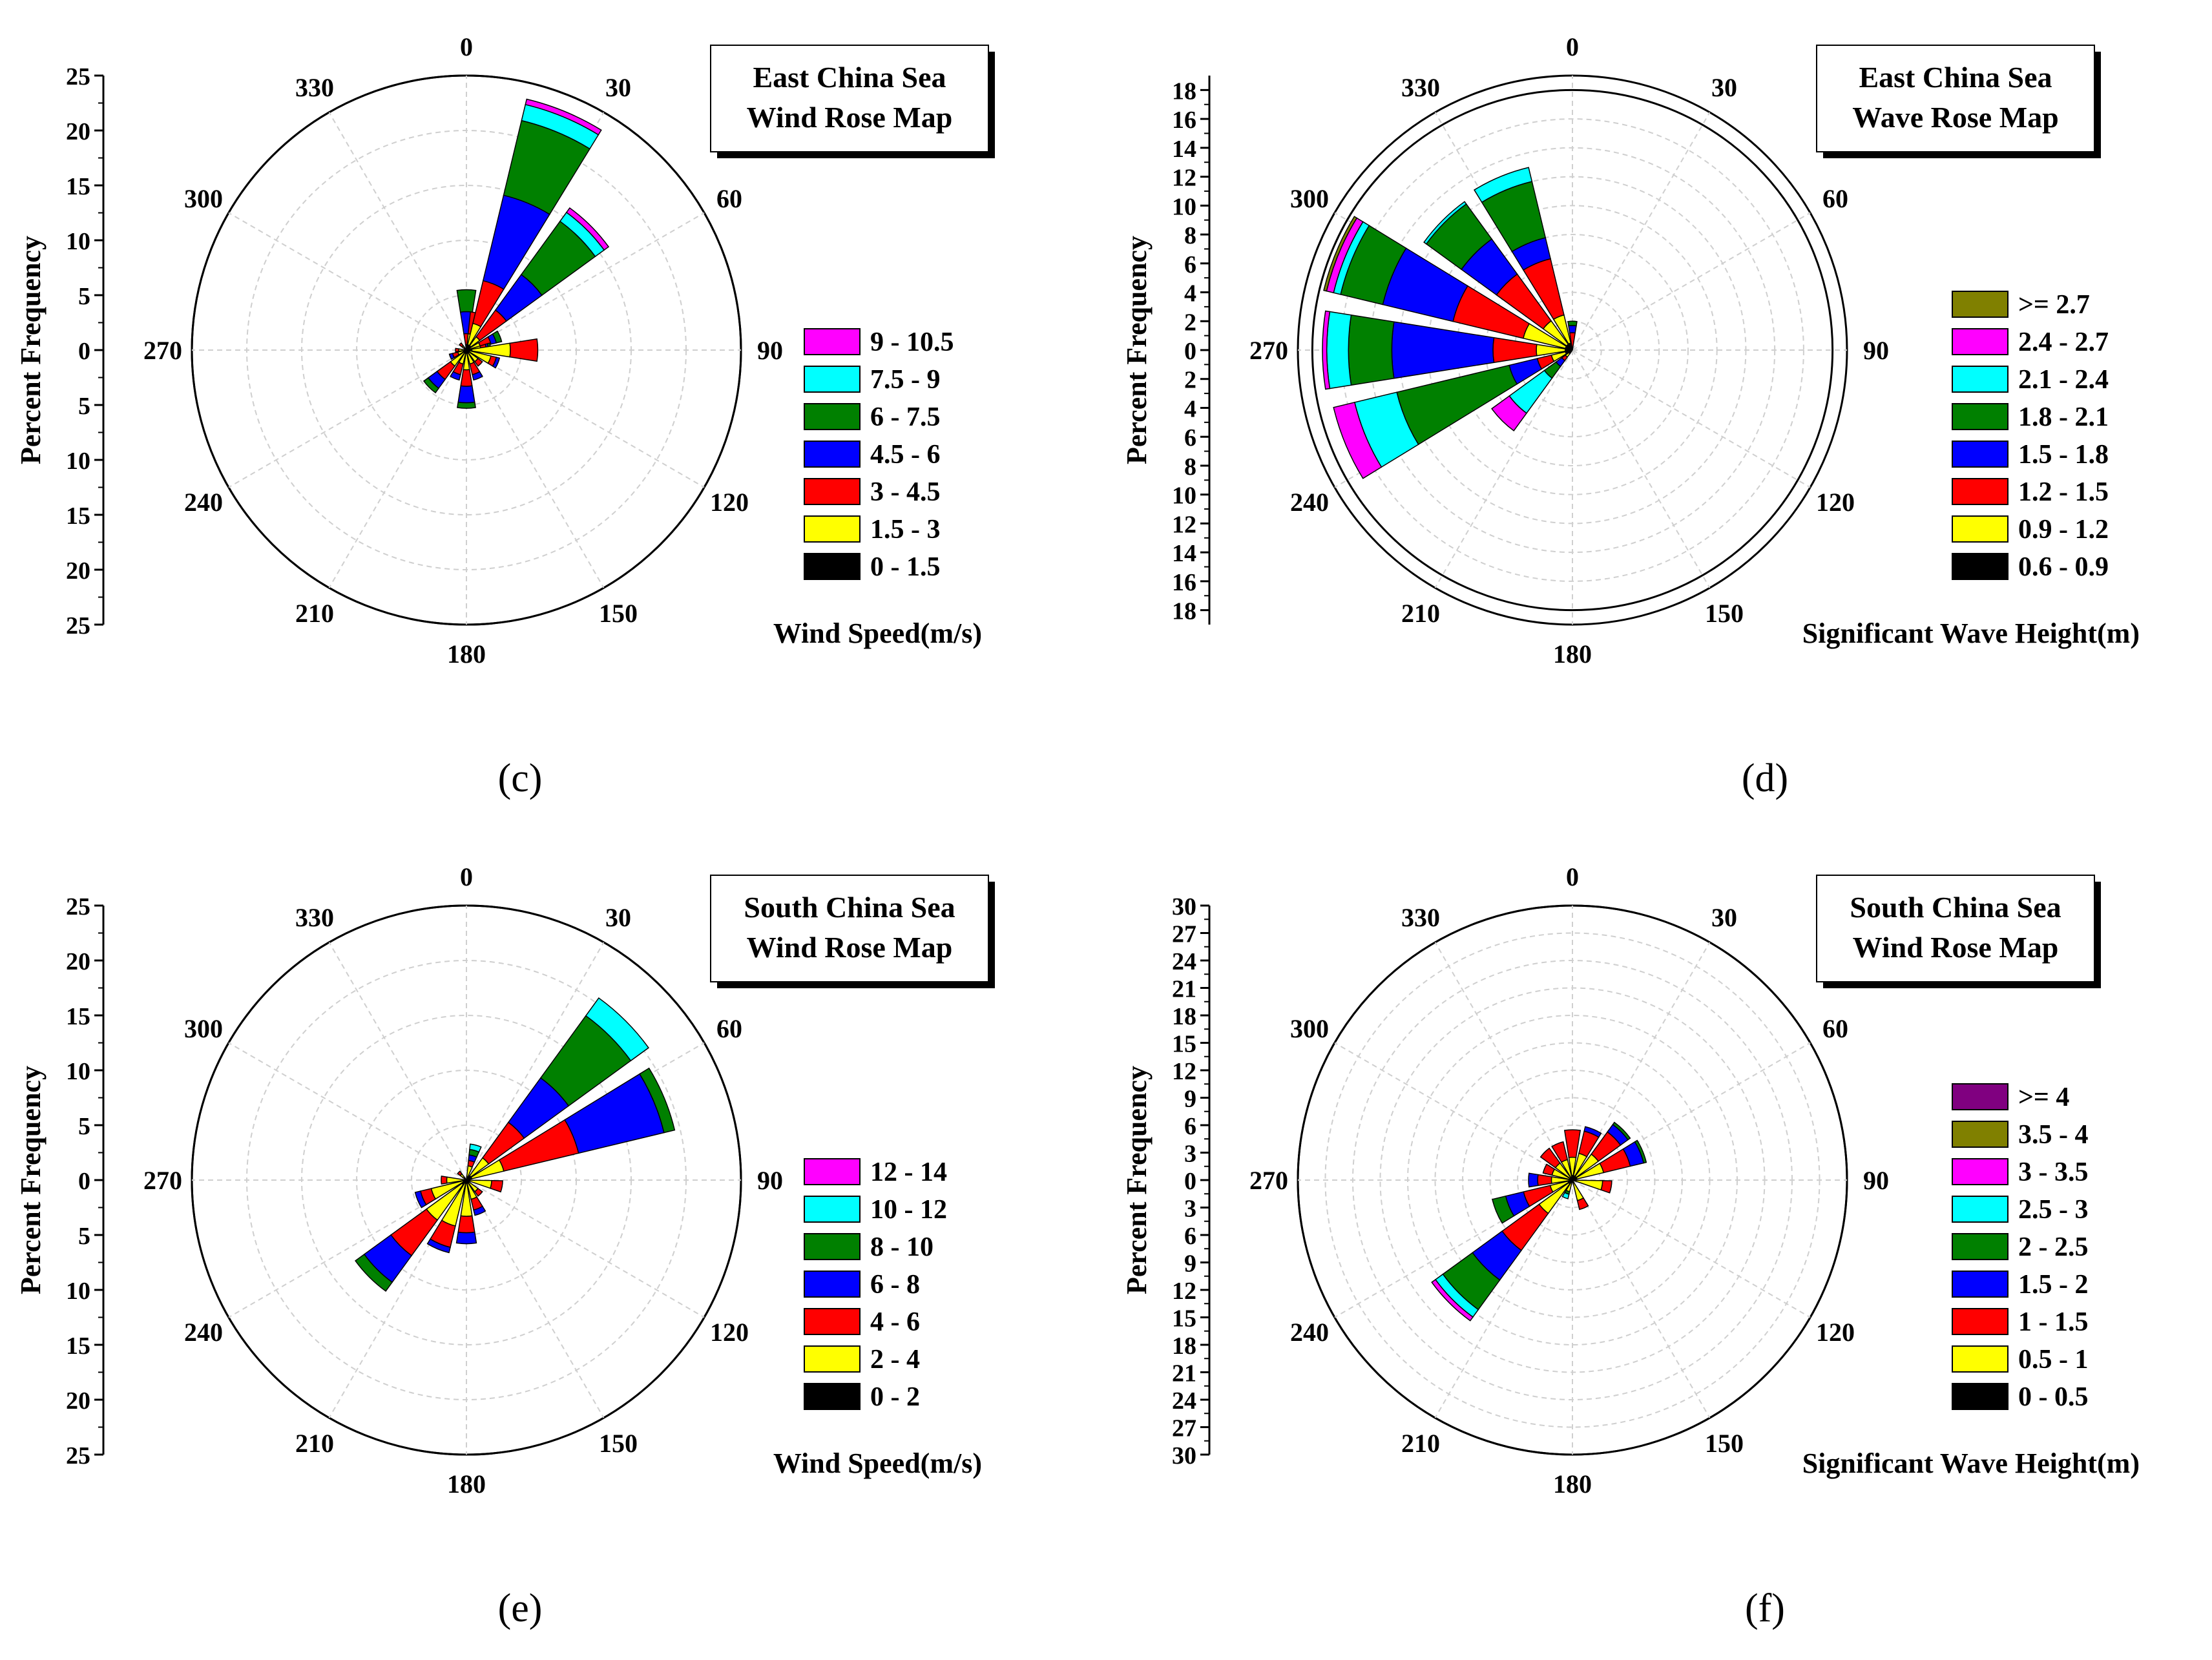 Image resolution: width=2212 pixels, height=1660 pixels. I want to click on wedge-202.5-4.5-6, so click(456, 376).